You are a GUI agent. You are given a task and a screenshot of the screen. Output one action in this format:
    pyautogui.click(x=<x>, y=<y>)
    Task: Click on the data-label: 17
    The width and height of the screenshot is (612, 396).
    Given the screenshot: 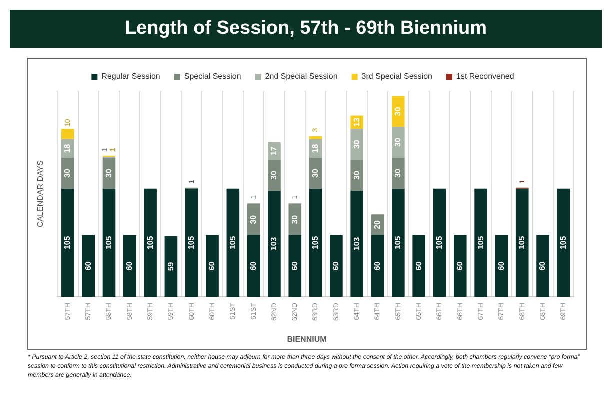 What is the action you would take?
    pyautogui.click(x=274, y=151)
    